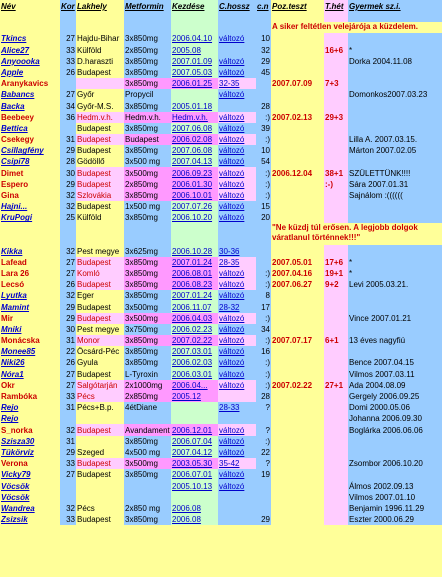 The width and height of the screenshot is (442, 577). I want to click on cell-t-h-t: 29+3, so click(336, 117).